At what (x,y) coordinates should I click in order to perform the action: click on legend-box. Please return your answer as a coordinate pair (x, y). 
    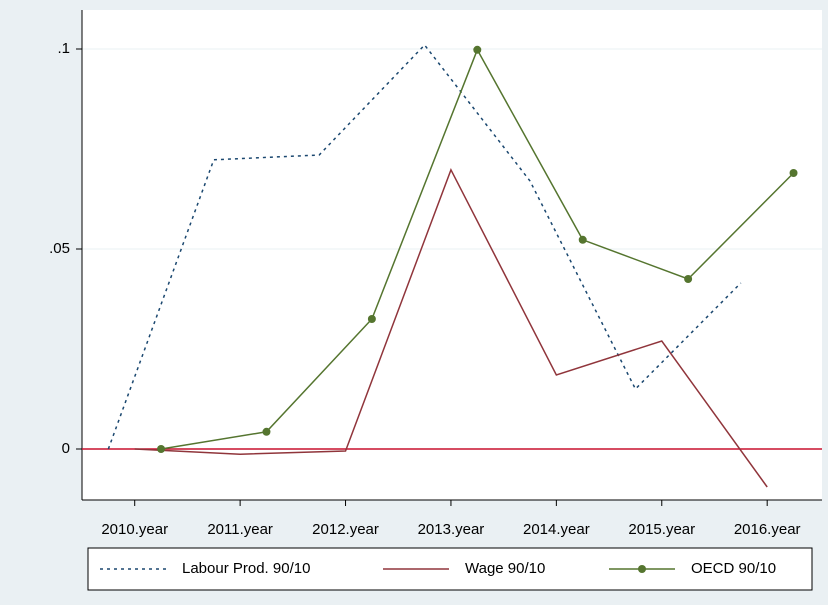
    Looking at the image, I should click on (450, 569).